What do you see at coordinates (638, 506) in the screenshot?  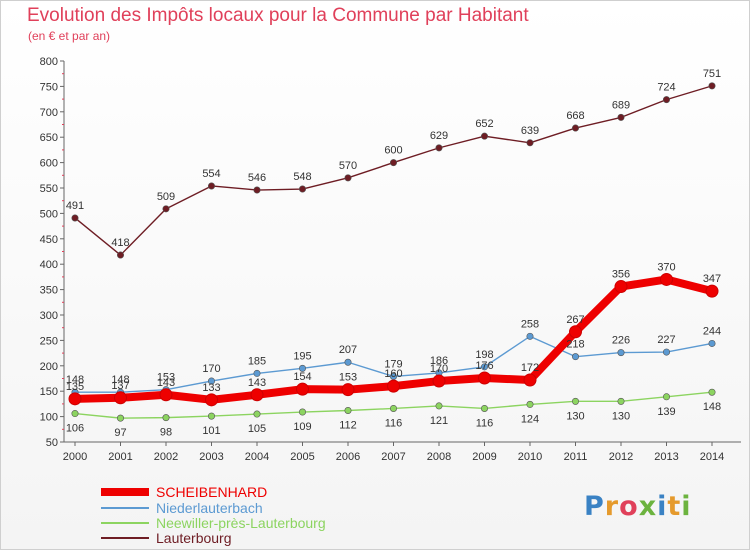 I see `proxiti-logo: Proxiti` at bounding box center [638, 506].